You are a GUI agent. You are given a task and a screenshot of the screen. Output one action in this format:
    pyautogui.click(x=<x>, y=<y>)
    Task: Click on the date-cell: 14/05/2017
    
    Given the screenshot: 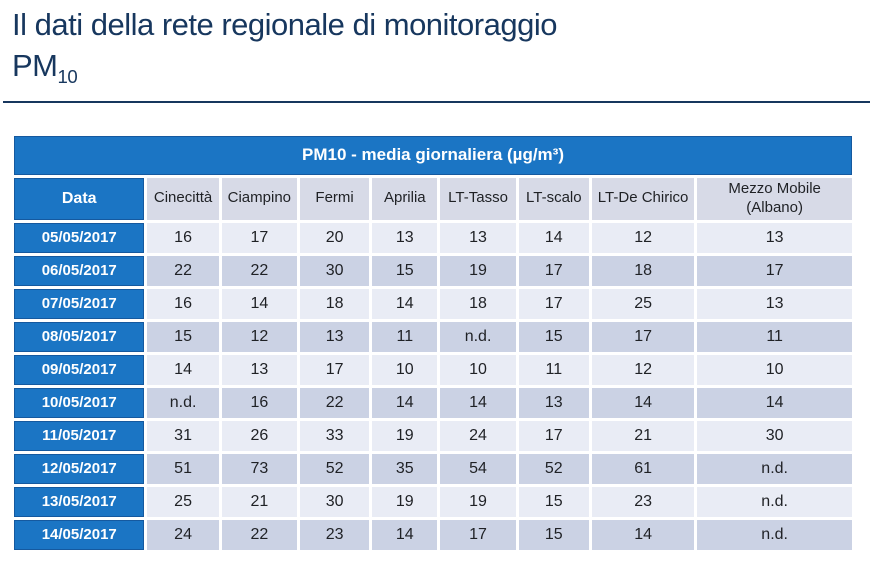 What is the action you would take?
    pyautogui.click(x=79, y=534)
    